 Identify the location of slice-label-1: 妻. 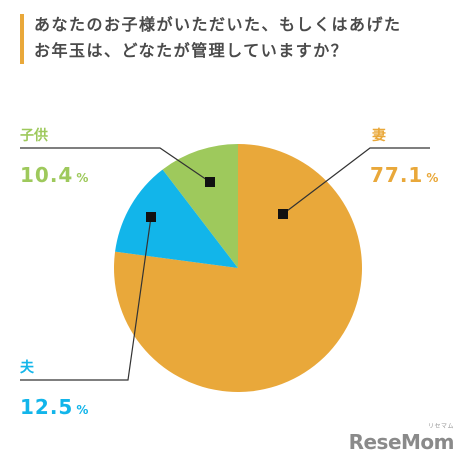
(379, 135).